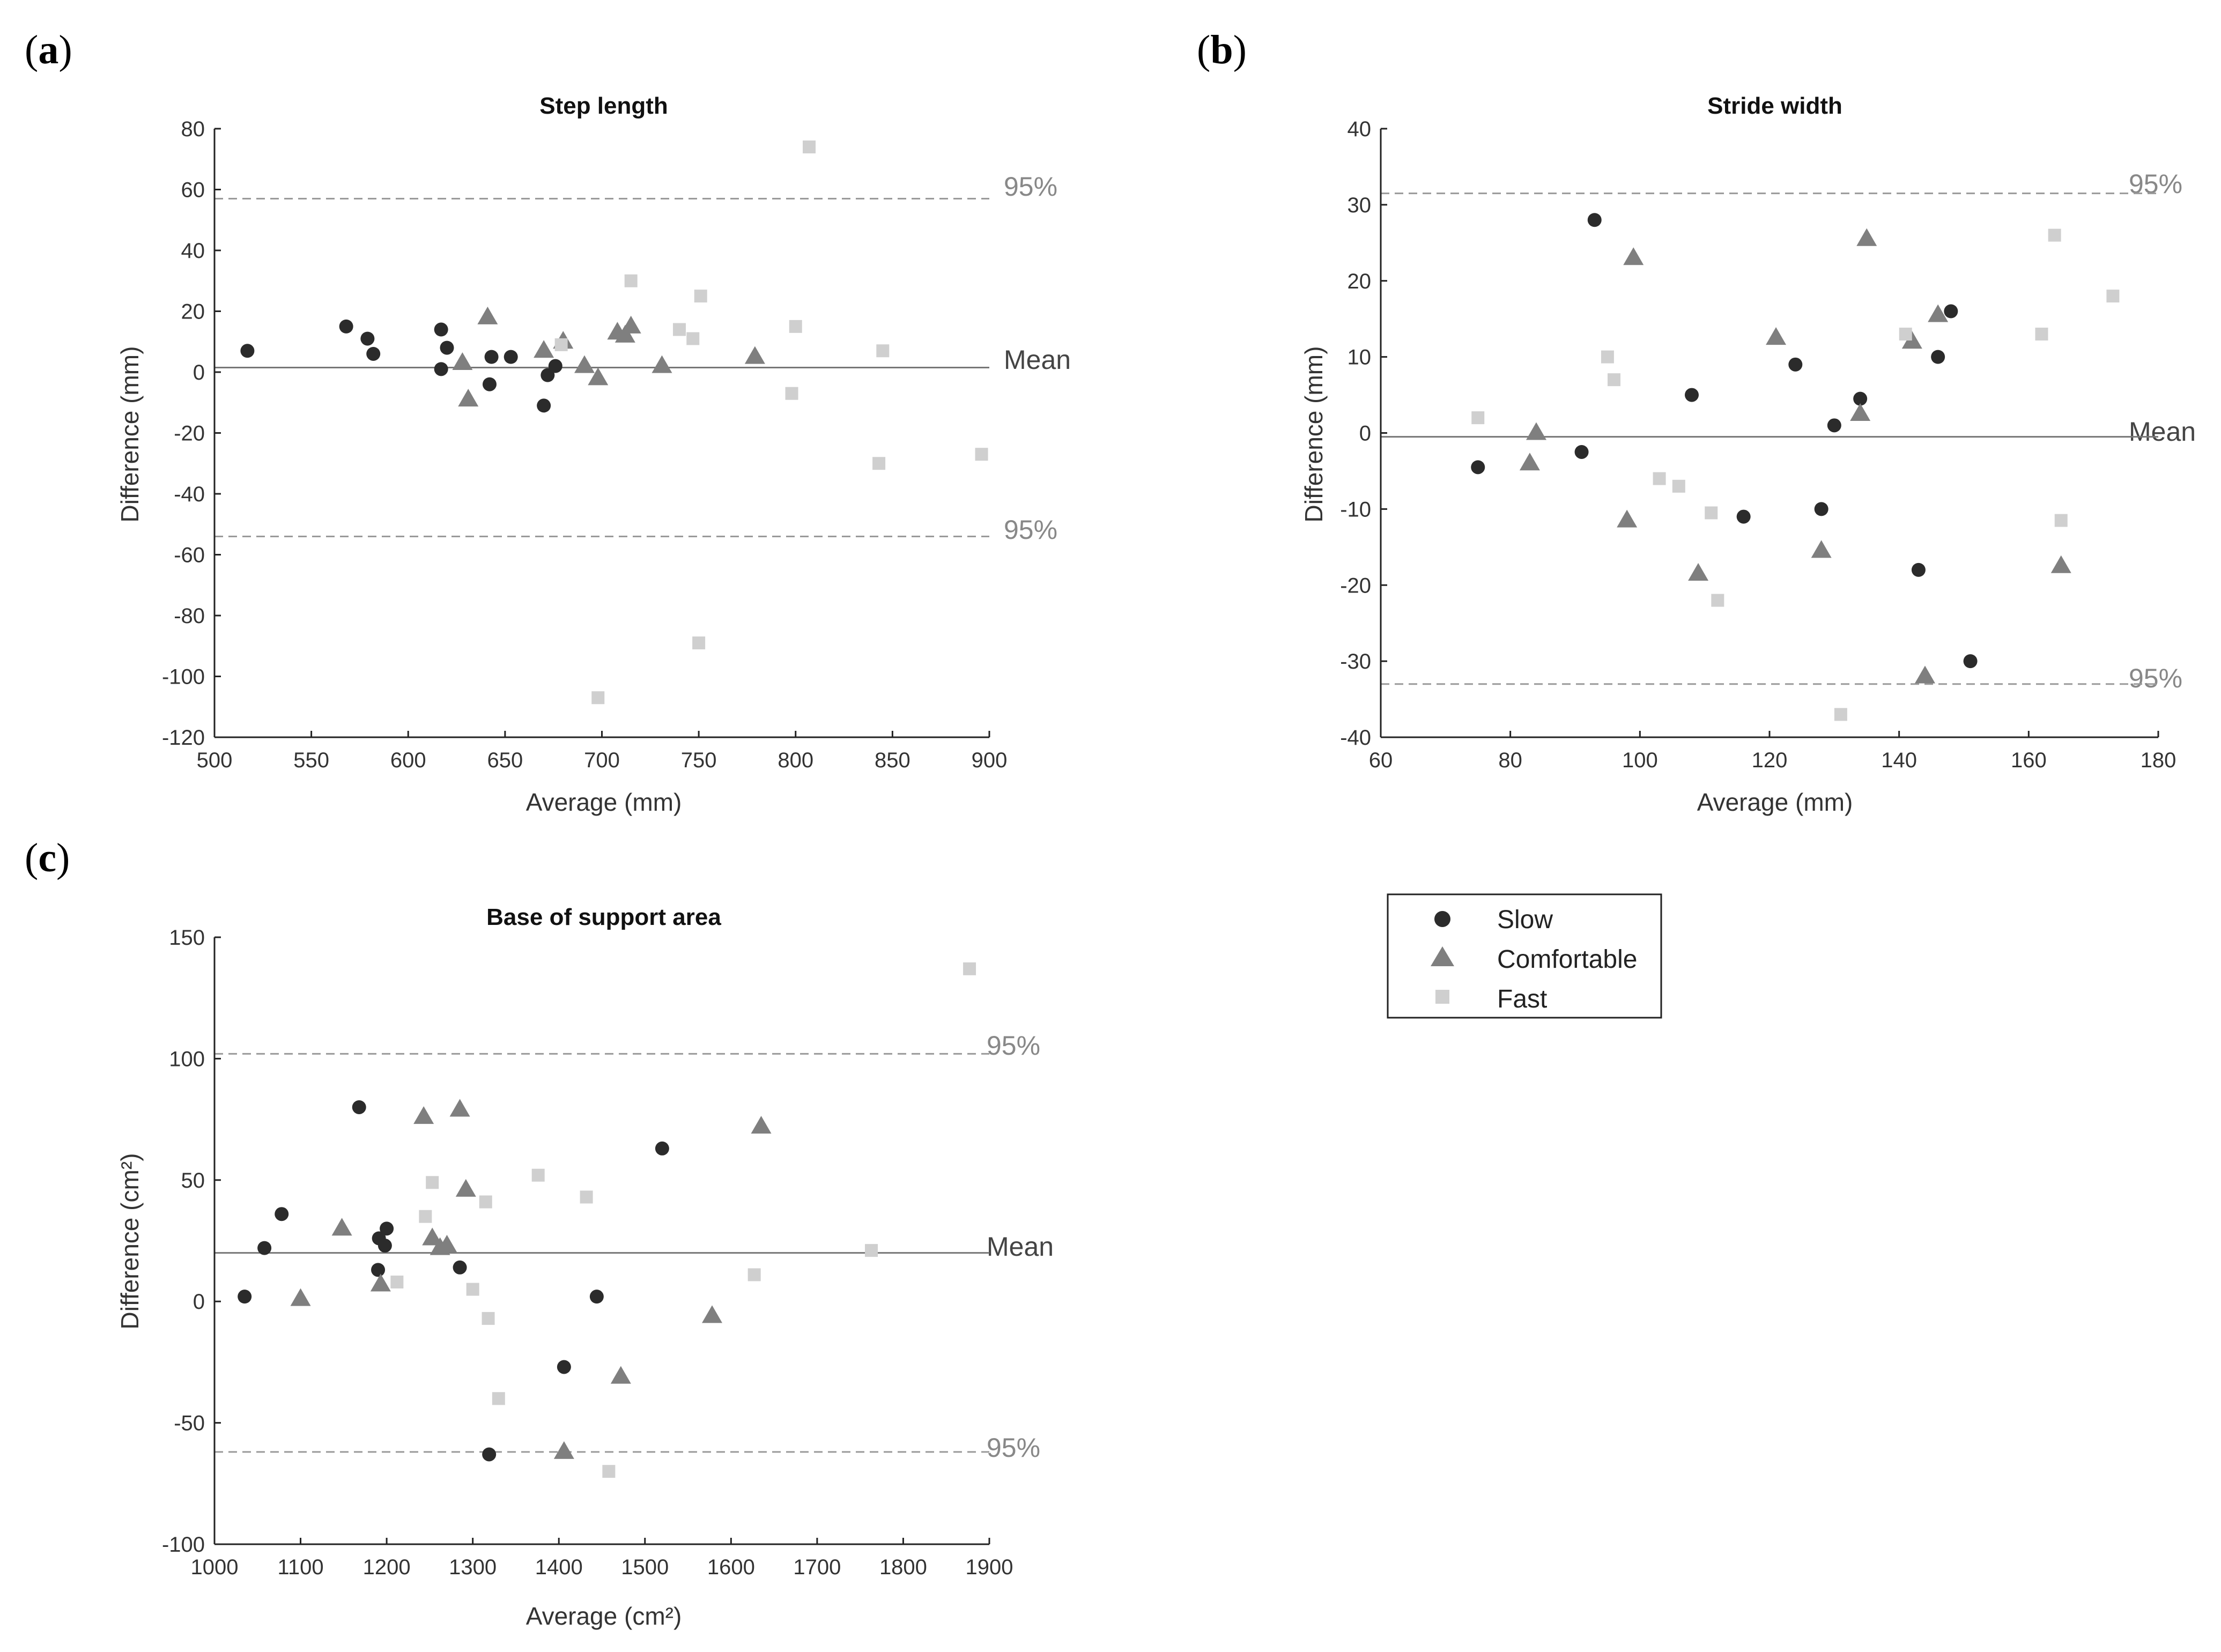 This screenshot has height=1652, width=2221. Describe the element at coordinates (1442, 919) in the screenshot. I see `legend-marker-slow` at that location.